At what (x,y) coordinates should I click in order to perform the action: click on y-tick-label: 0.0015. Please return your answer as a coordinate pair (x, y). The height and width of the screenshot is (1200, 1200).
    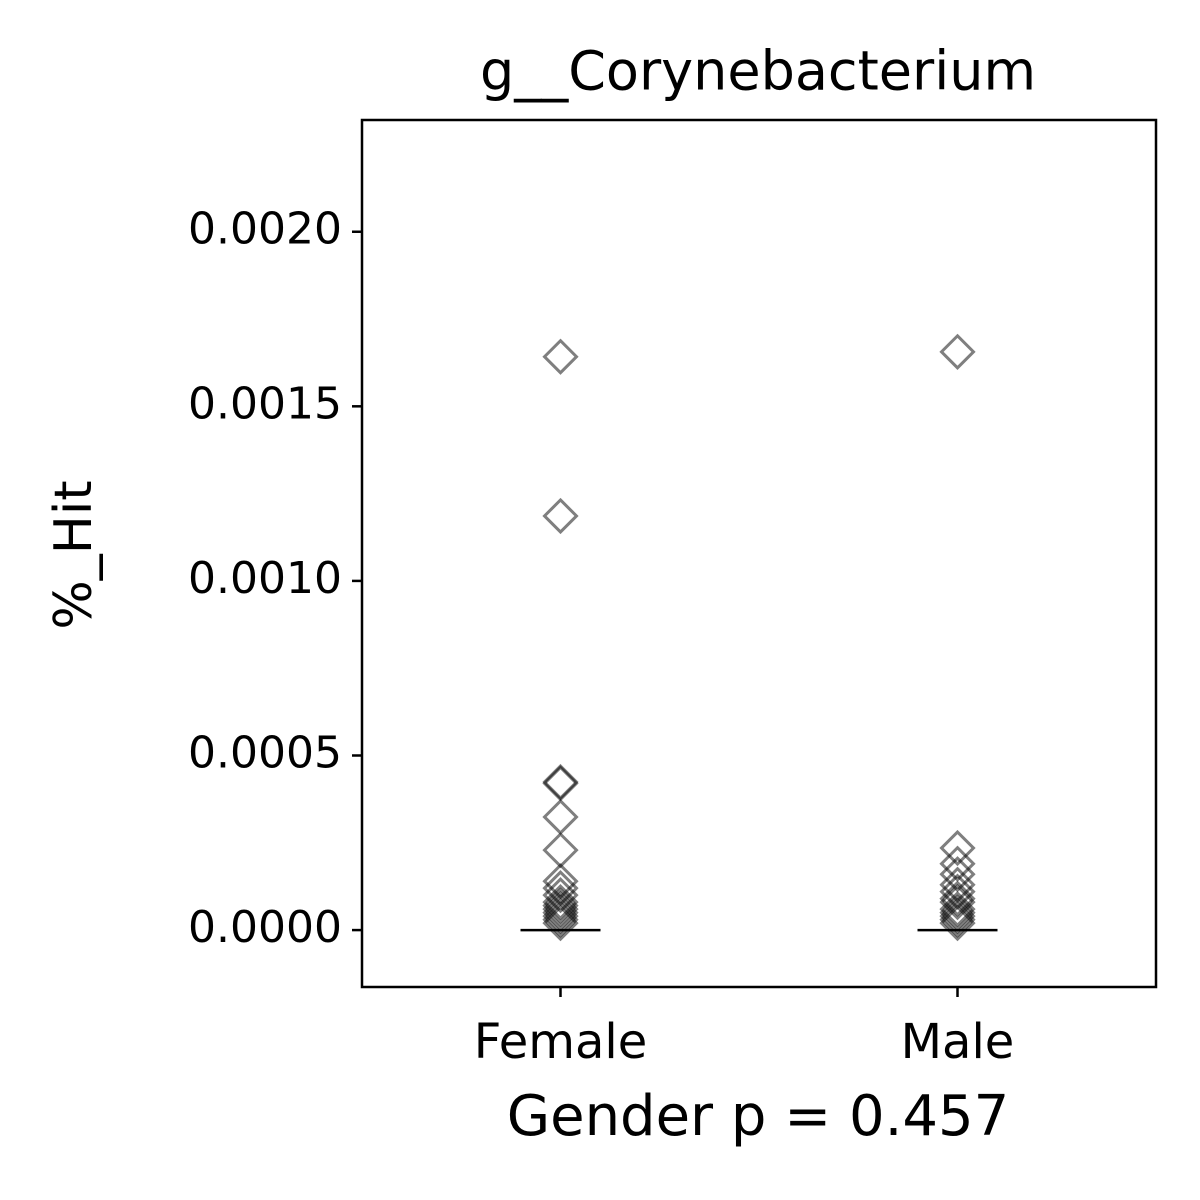
    Looking at the image, I should click on (265, 403).